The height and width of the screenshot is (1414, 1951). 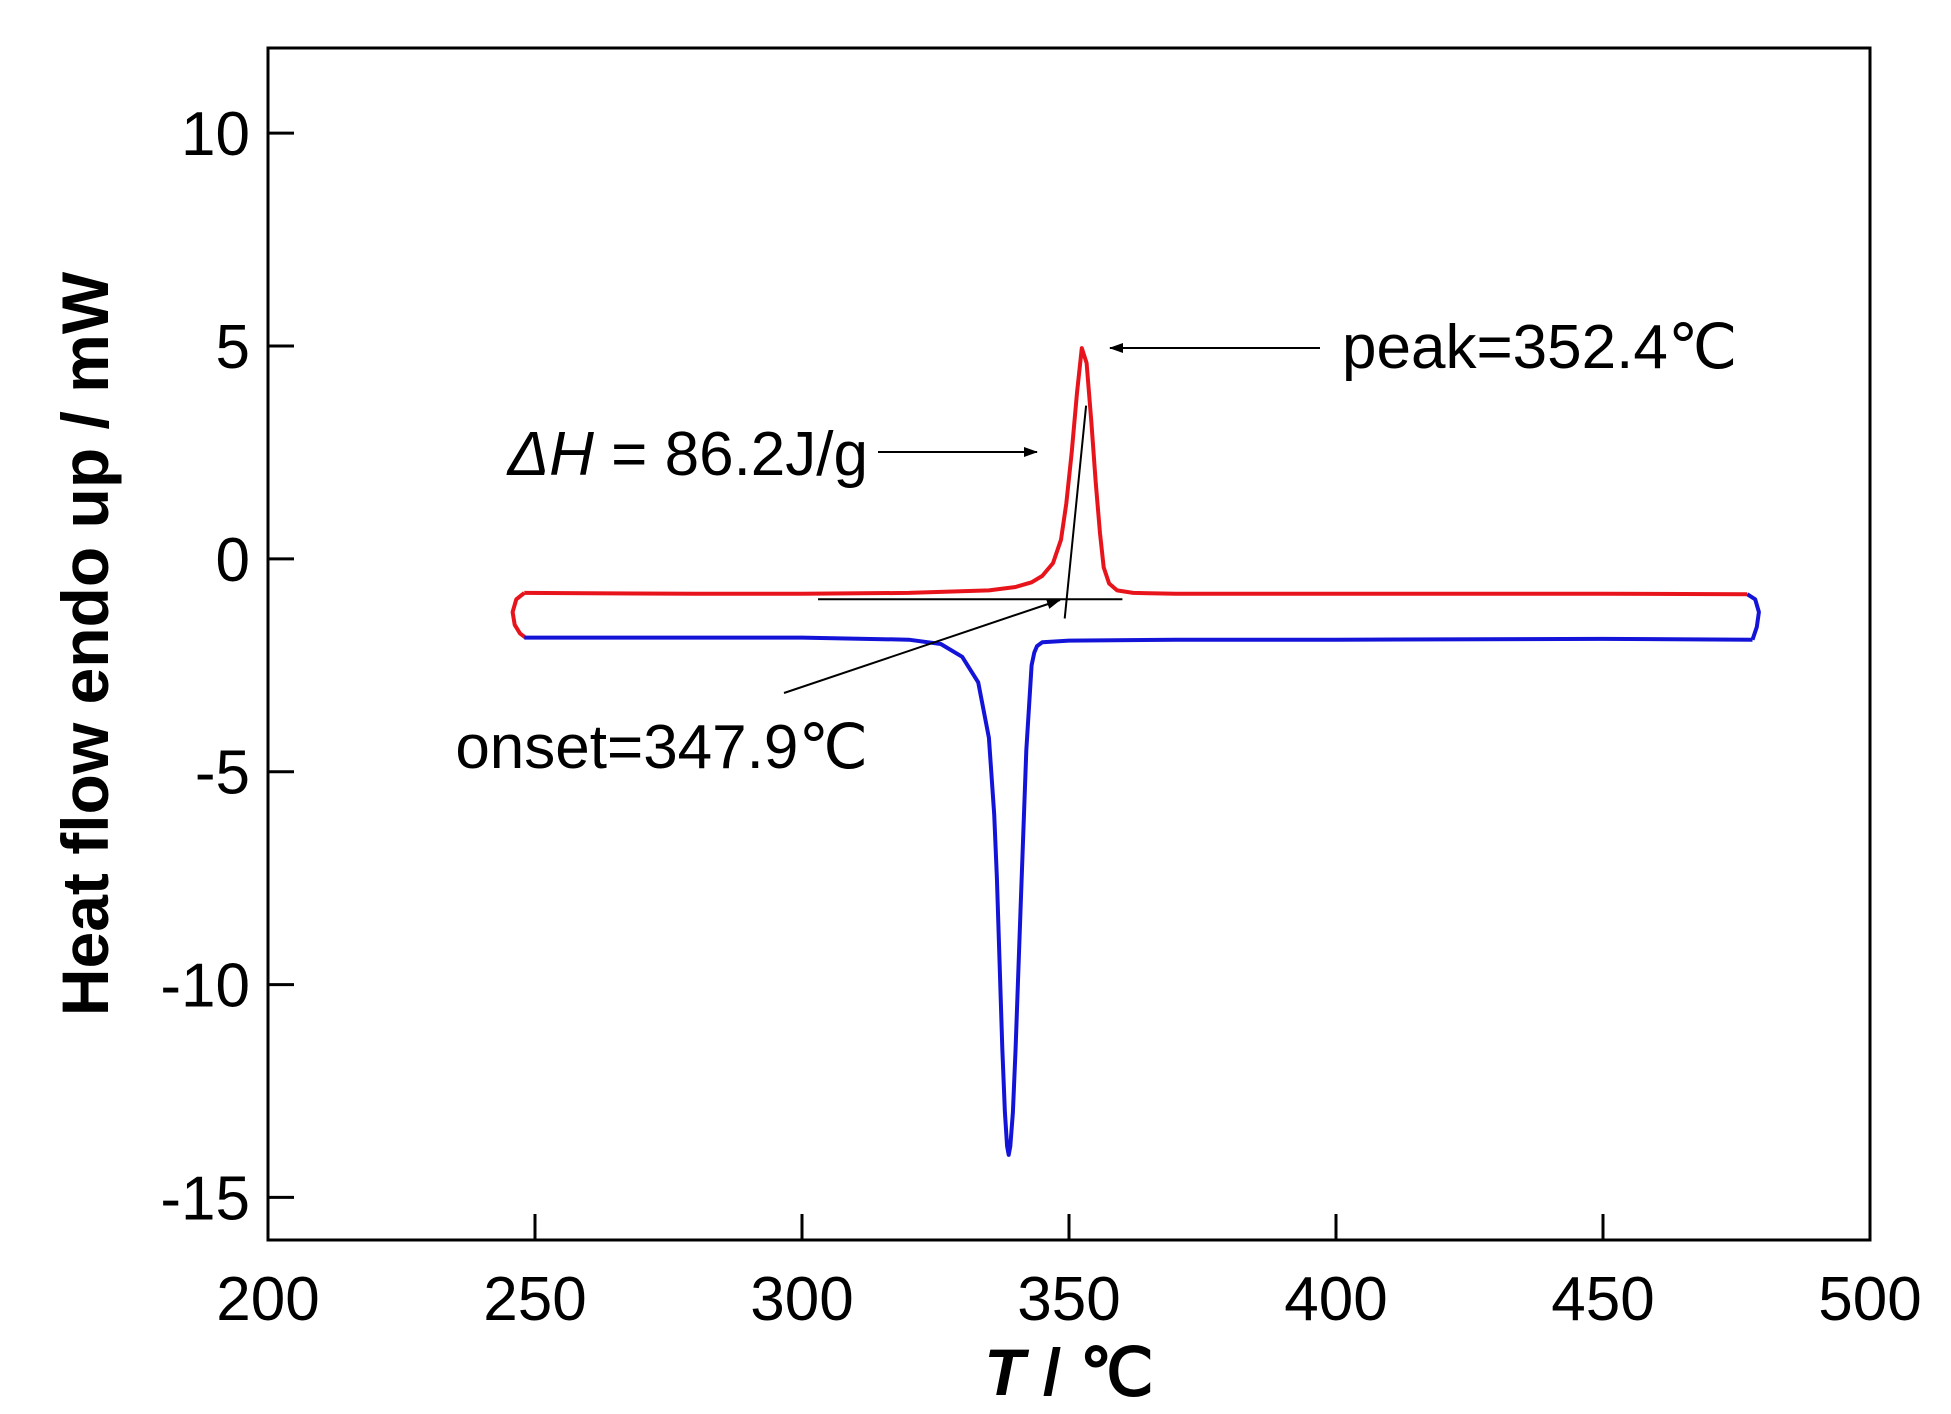 I want to click on series-line-heating, so click(x=1136, y=471).